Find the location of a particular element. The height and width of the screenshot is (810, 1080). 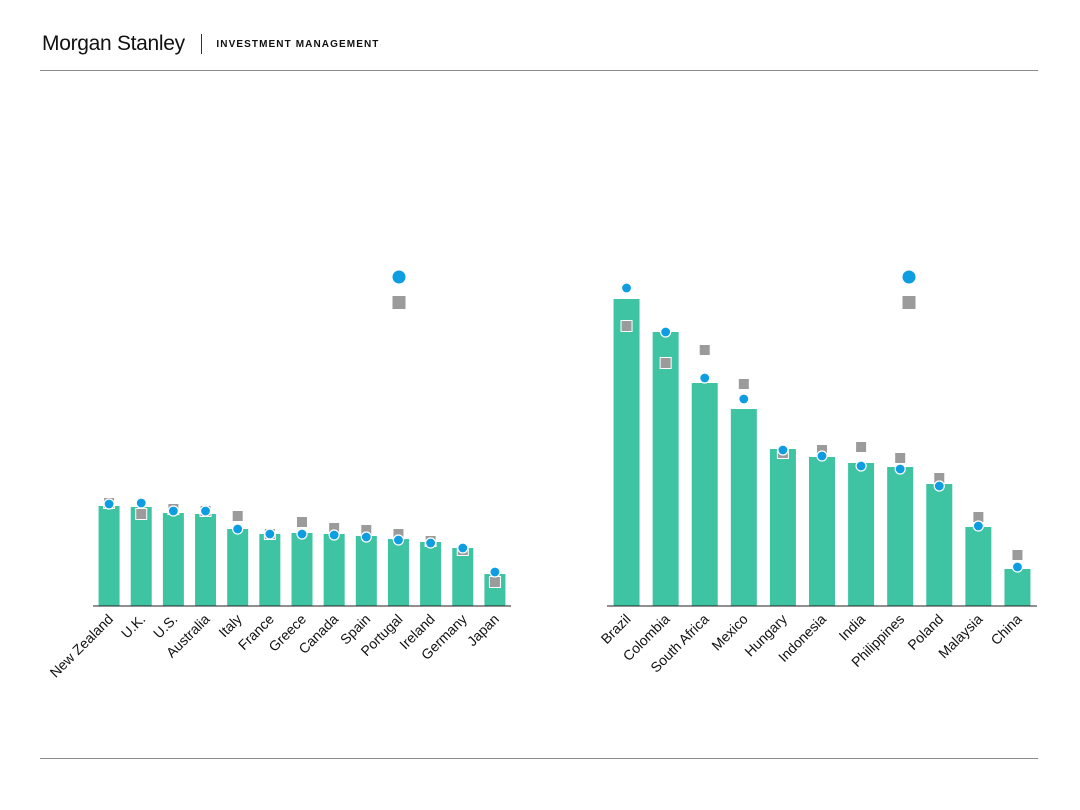

x-tick-label: Japan is located at coordinates (483, 630).